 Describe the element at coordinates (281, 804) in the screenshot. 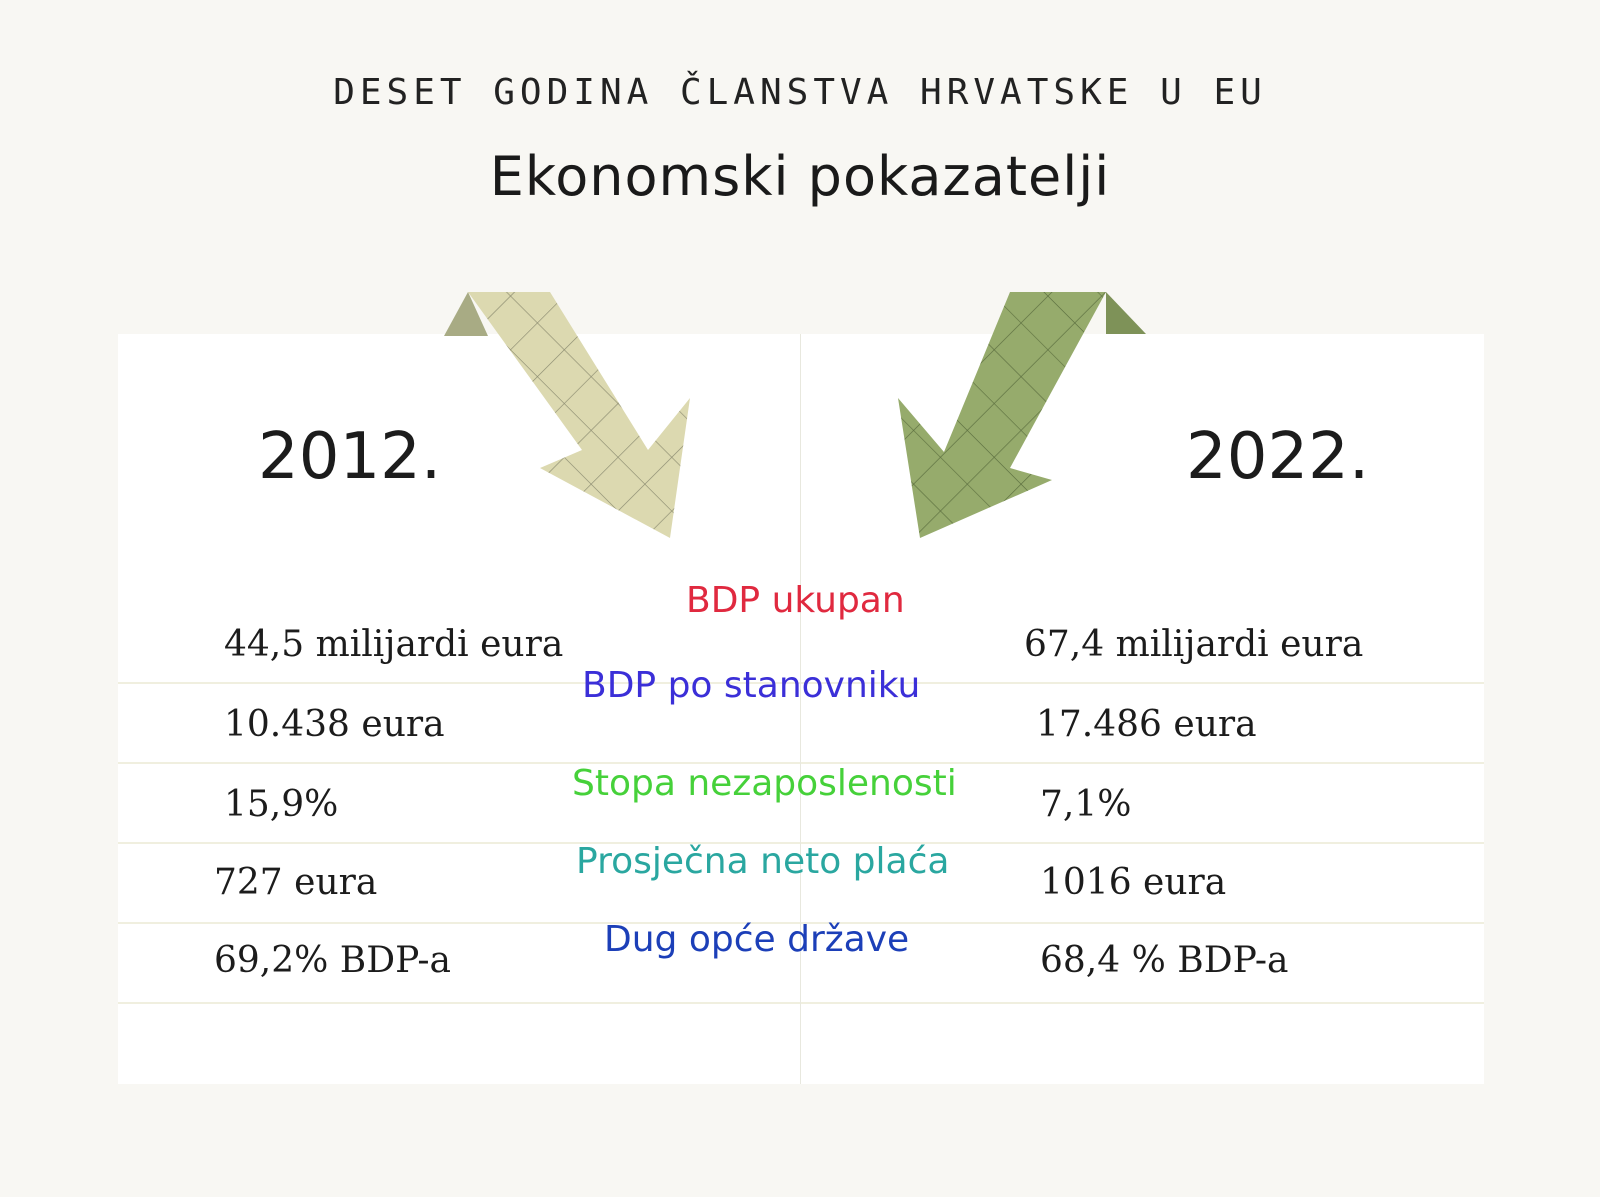

I see `value-2012-stopa-nezaposlenosti: 15,9%` at that location.